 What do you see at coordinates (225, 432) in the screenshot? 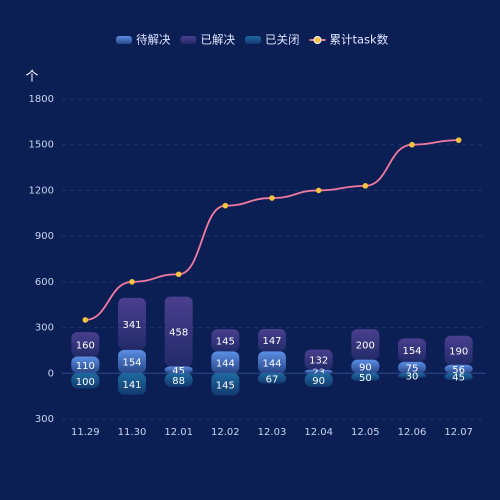
I see `x-tick-label: 12.02` at bounding box center [225, 432].